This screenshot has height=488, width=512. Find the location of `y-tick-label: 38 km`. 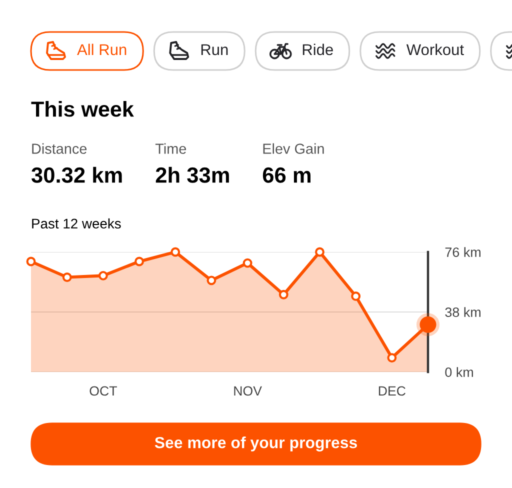

y-tick-label: 38 km is located at coordinates (462, 312).